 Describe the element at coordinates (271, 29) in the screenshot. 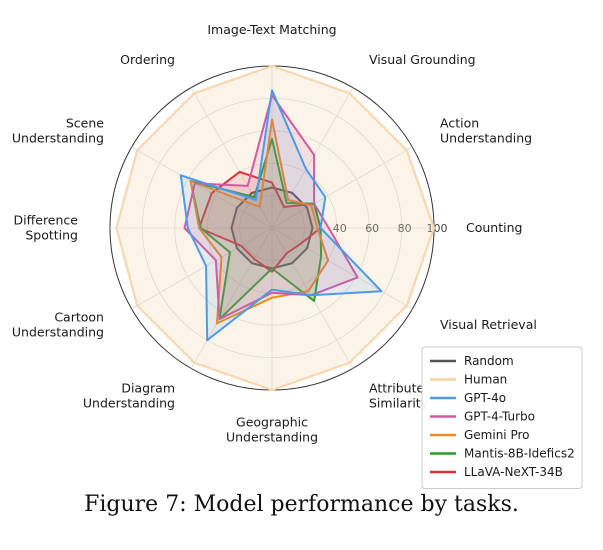

I see `axis-label: Image-Text Matching` at that location.